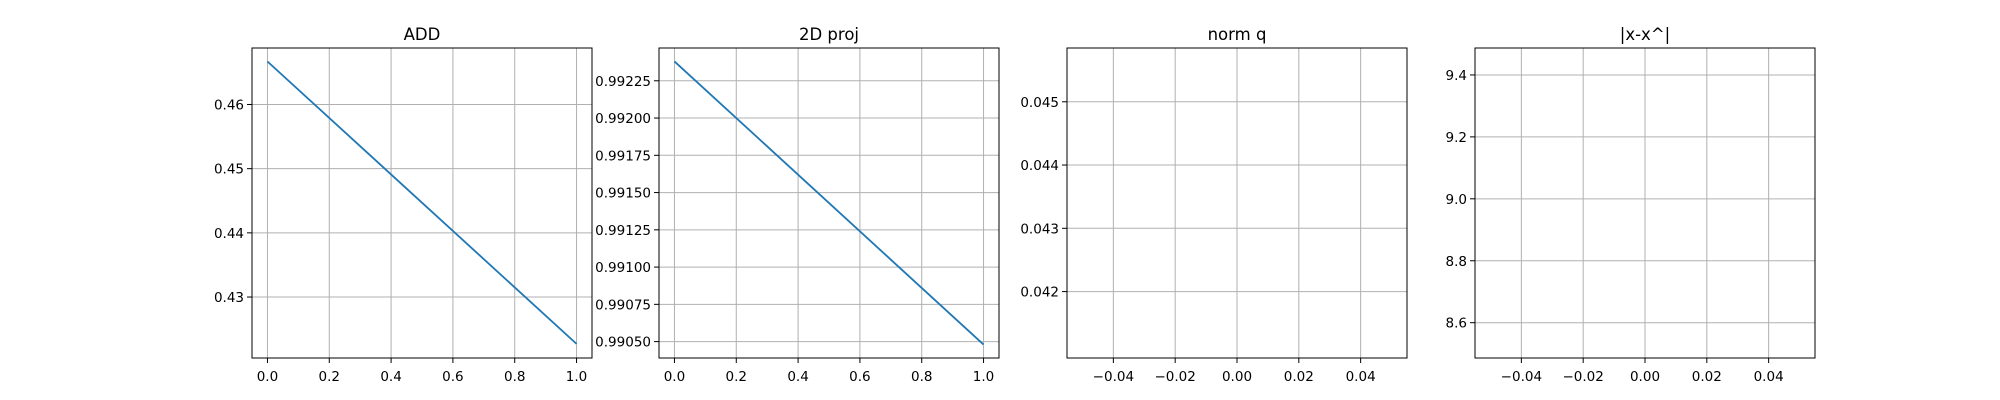 This screenshot has width=2000, height=400. I want to click on subplot-title: |x-x^|, so click(1645, 34).